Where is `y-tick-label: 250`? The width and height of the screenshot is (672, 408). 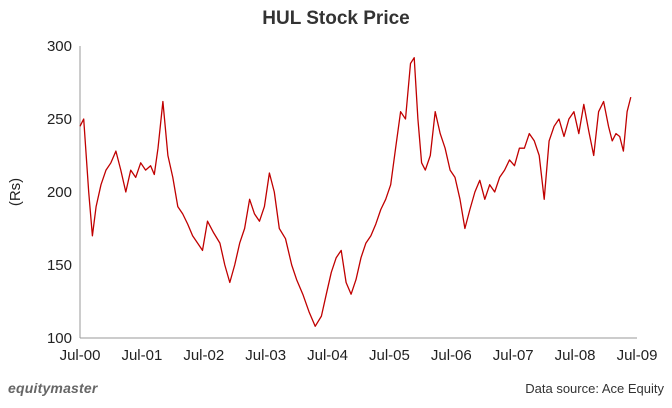
y-tick-label: 250 is located at coordinates (59, 119).